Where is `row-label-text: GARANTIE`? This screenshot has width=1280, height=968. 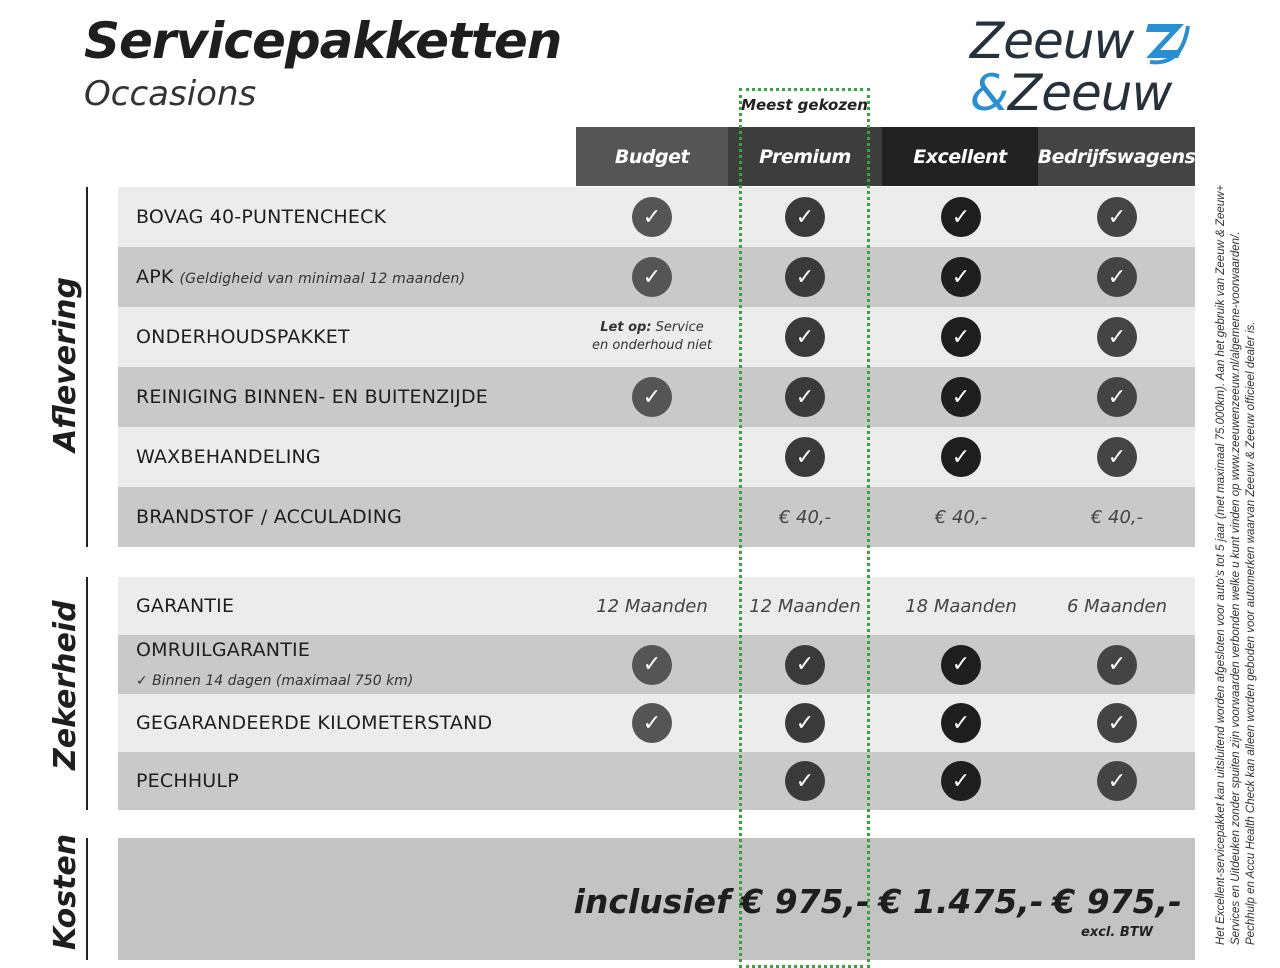 row-label-text: GARANTIE is located at coordinates (185, 606).